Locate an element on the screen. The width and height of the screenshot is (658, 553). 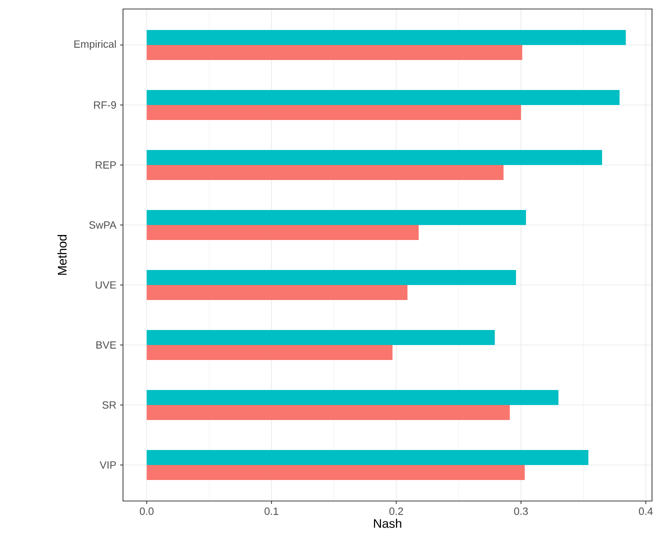
y-tick-label: Empirical is located at coordinates (95, 45).